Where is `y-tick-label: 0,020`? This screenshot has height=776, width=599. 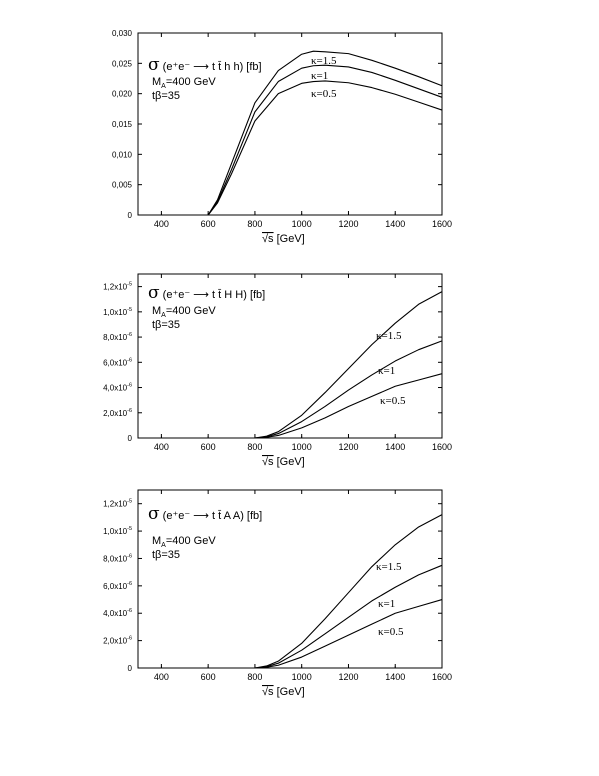 y-tick-label: 0,020 is located at coordinates (122, 94).